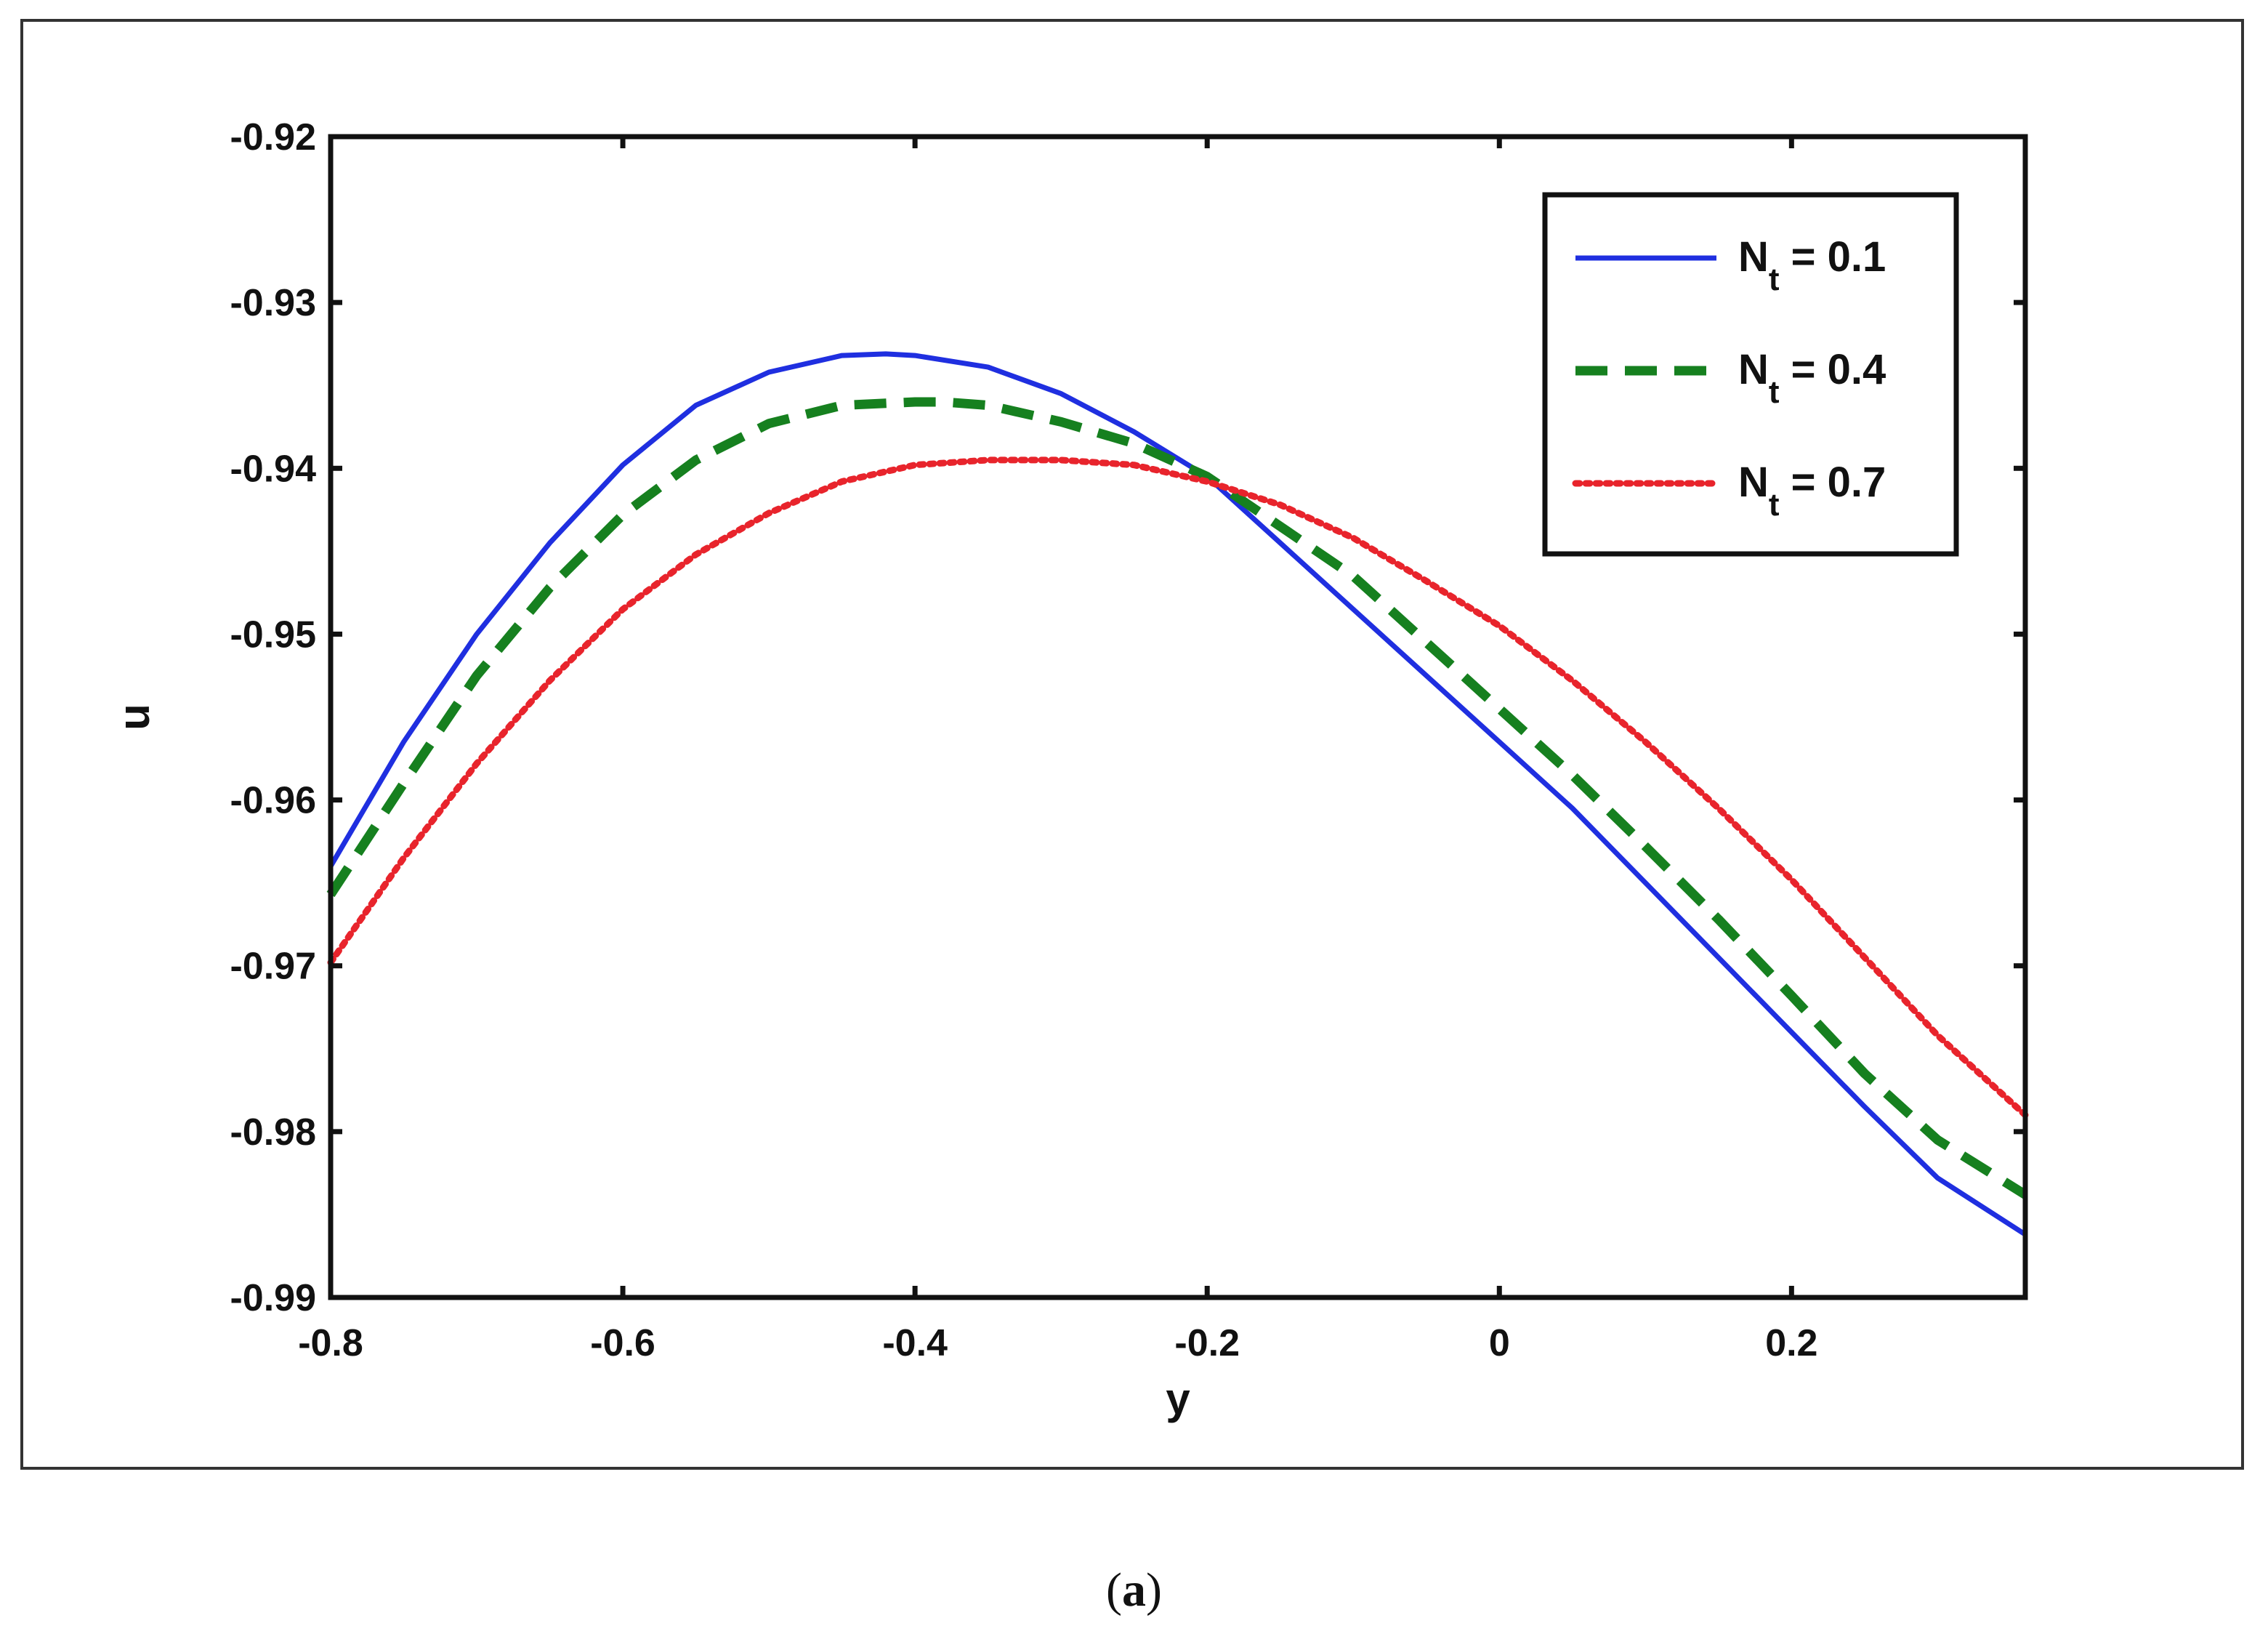 Image resolution: width=2268 pixels, height=1642 pixels. Describe the element at coordinates (1178, 1399) in the screenshot. I see `x-axis-label: y` at that location.